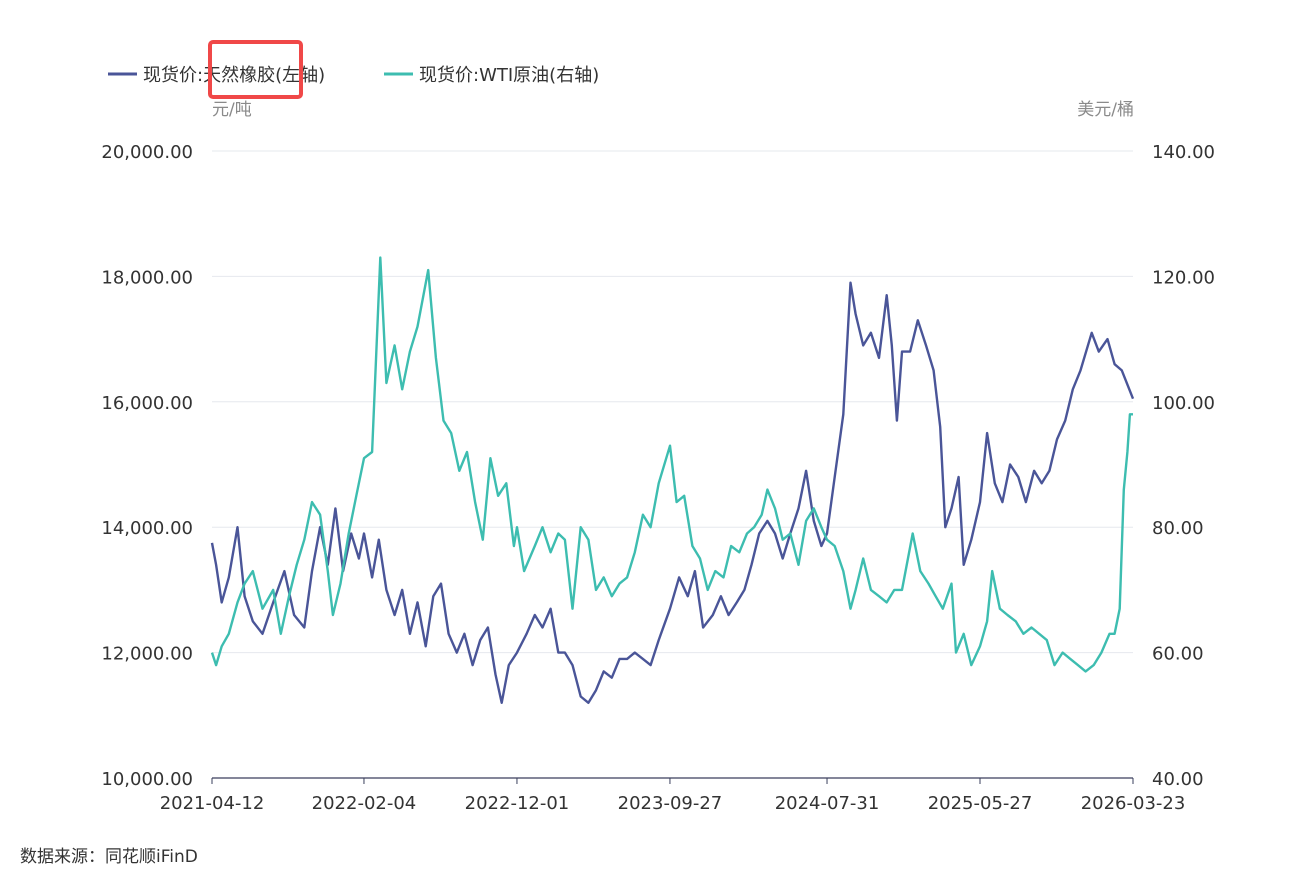  Describe the element at coordinates (147, 654) in the screenshot. I see `left-axis-tick-label: 12,000.00` at that location.